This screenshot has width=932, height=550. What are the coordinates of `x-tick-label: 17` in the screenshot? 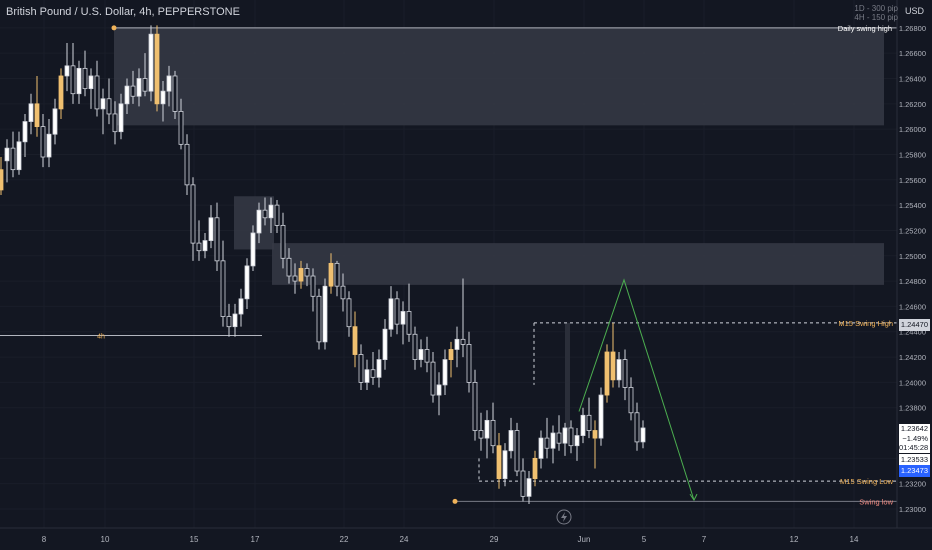 It's located at (255, 539).